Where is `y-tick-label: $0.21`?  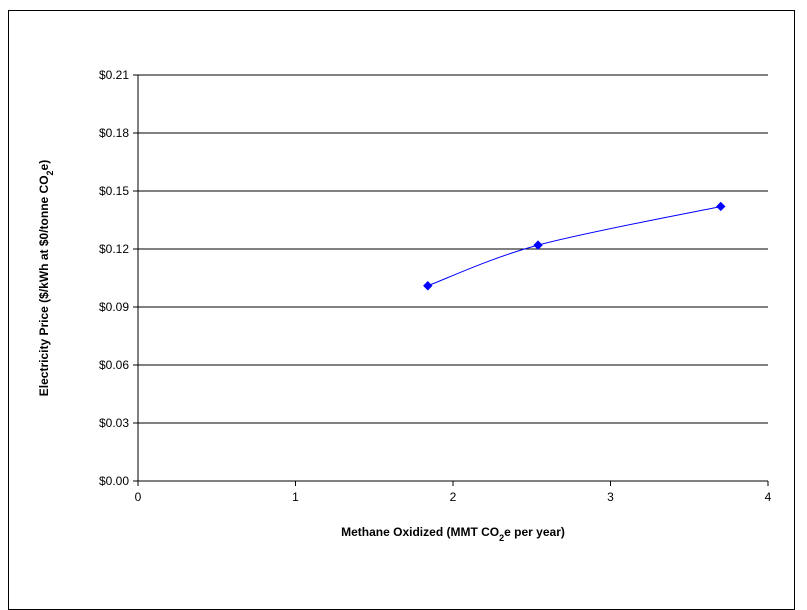 y-tick-label: $0.21 is located at coordinates (114, 75).